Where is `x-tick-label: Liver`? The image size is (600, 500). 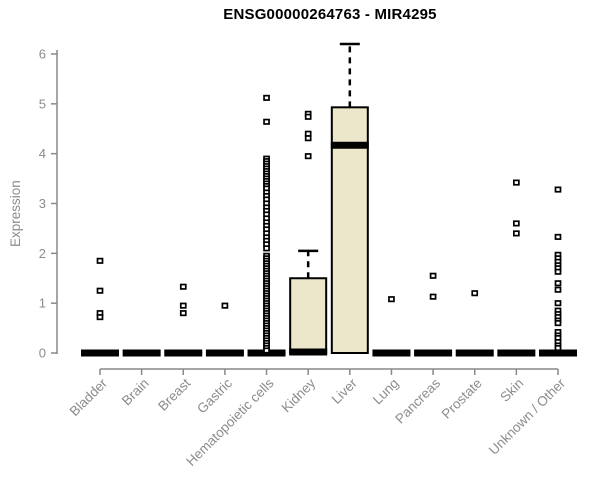 x-tick-label: Liver is located at coordinates (345, 391).